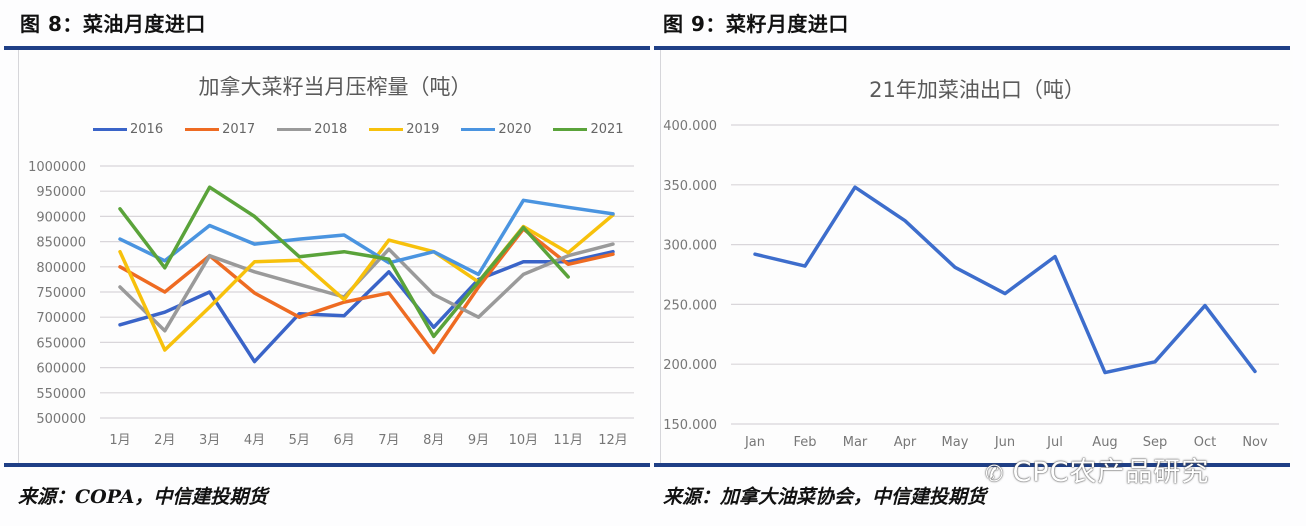  I want to click on legend-label: 2019, so click(423, 129).